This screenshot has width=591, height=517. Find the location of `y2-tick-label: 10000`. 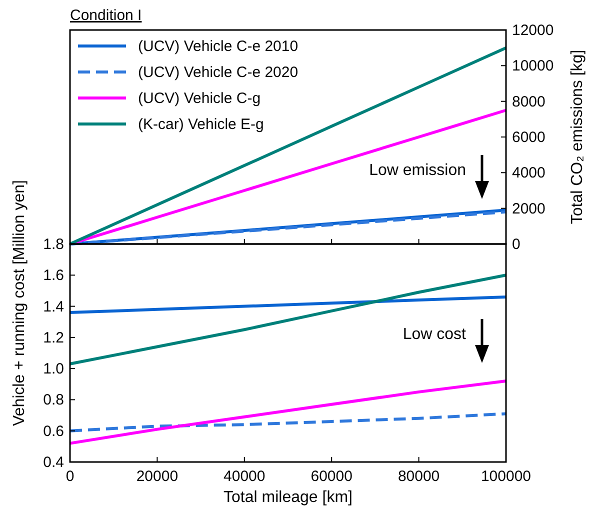

y2-tick-label: 10000 is located at coordinates (533, 66).